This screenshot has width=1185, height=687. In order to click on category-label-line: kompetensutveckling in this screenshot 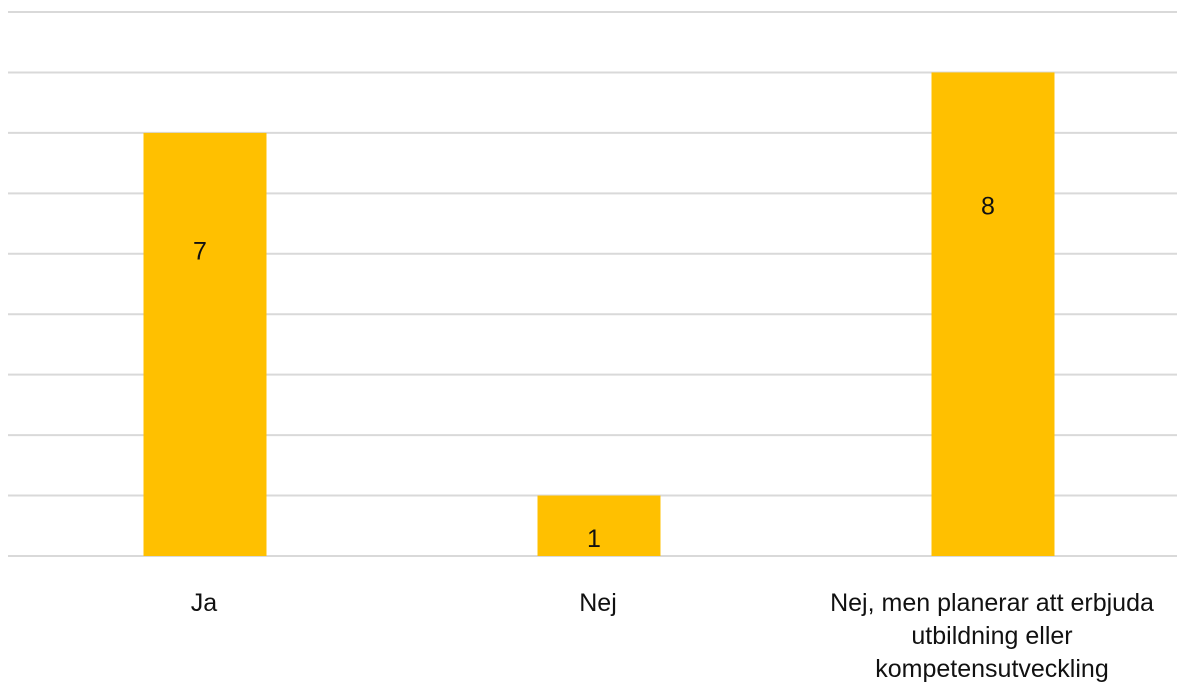, I will do `click(991, 668)`.